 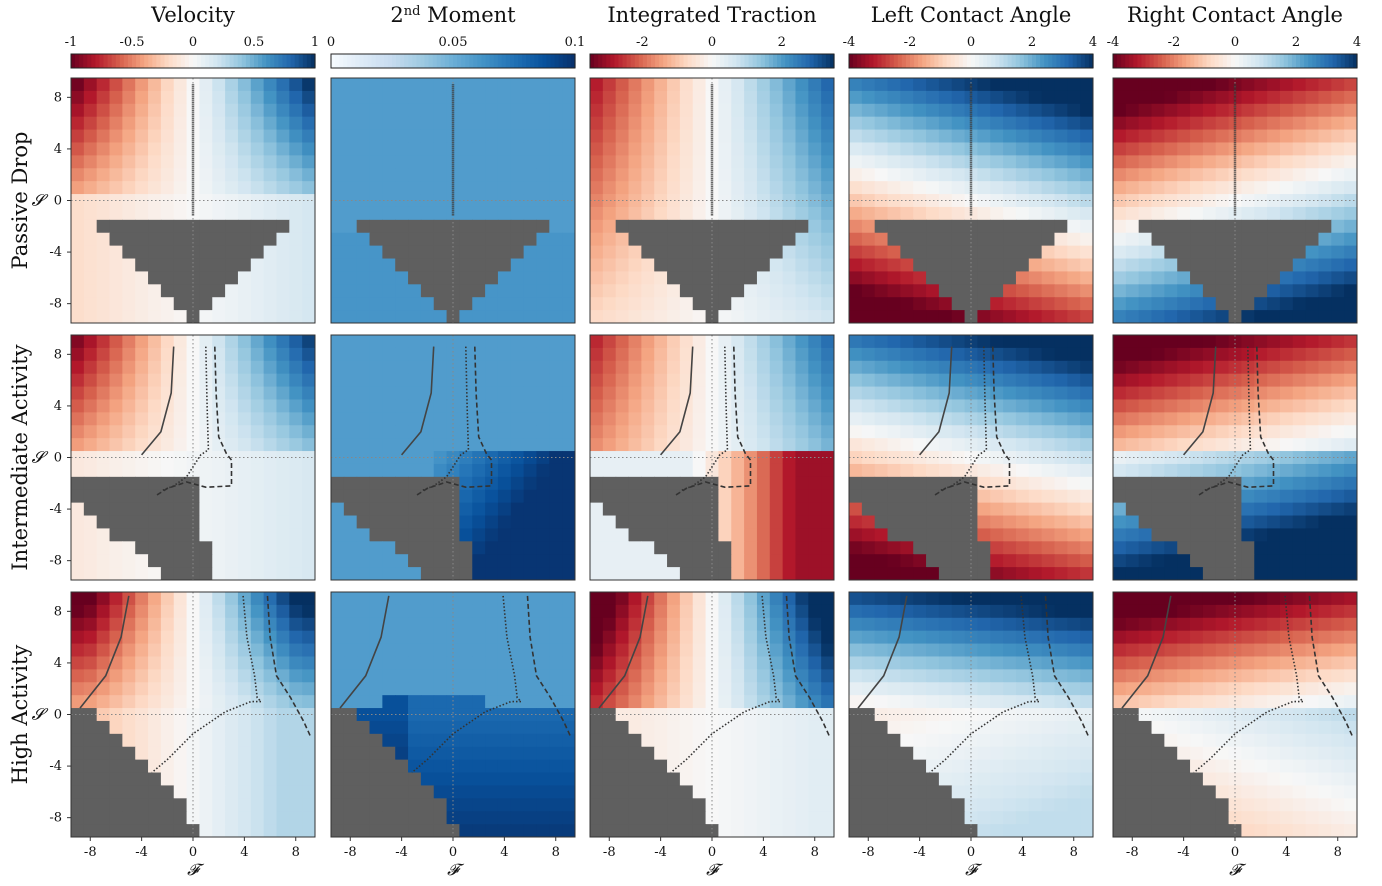 What do you see at coordinates (40, 457) in the screenshot?
I see `y-axis-label: 𝓢` at bounding box center [40, 457].